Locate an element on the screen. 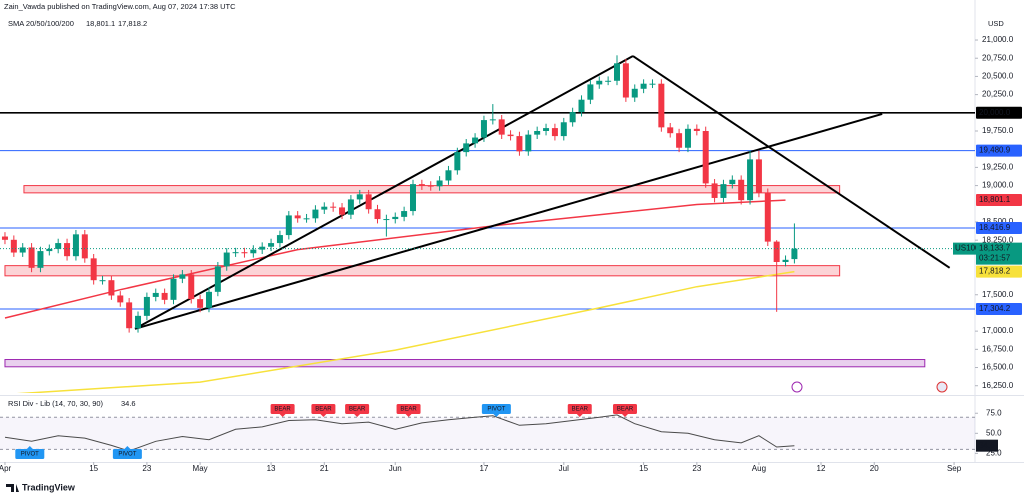 This screenshot has height=497, width=1024. symbol-tag-bg is located at coordinates (964, 248).